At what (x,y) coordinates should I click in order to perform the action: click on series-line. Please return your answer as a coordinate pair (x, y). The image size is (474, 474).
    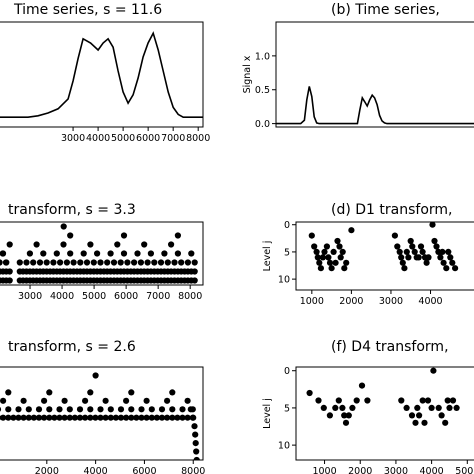
    Looking at the image, I should click on (101, 74).